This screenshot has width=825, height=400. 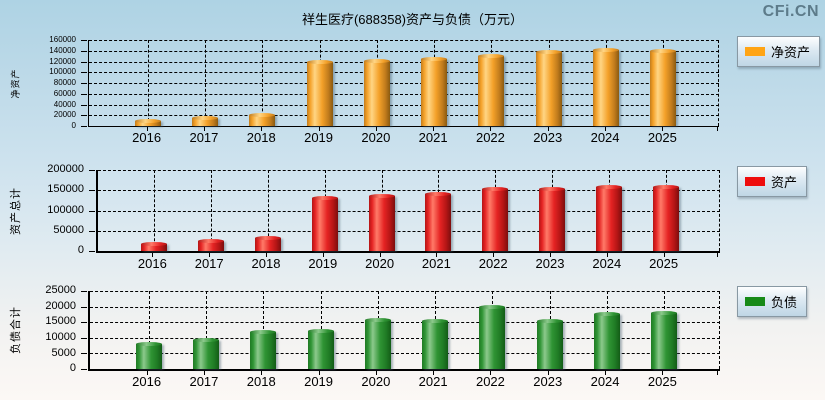 I want to click on y-axis-title-total-liabilities: 负债合计, so click(x=16, y=330).